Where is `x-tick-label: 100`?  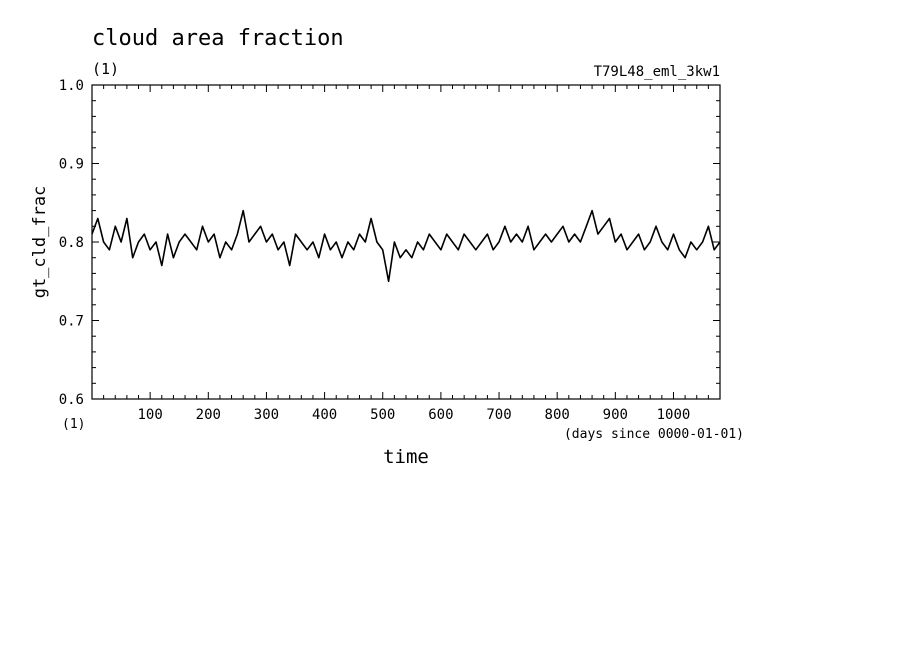
x-tick-label: 100 is located at coordinates (149, 415).